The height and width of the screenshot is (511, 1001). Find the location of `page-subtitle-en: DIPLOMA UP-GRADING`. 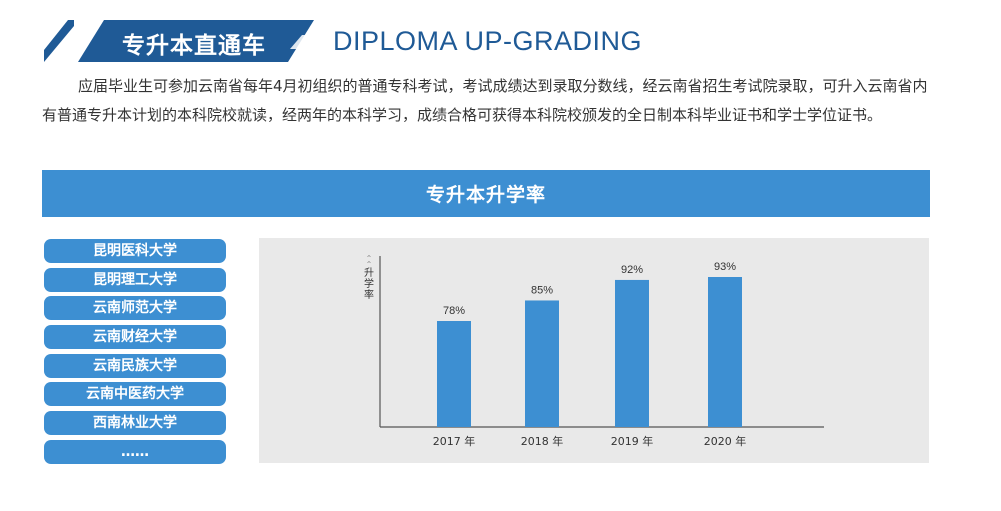

page-subtitle-en: DIPLOMA UP-GRADING is located at coordinates (488, 41).